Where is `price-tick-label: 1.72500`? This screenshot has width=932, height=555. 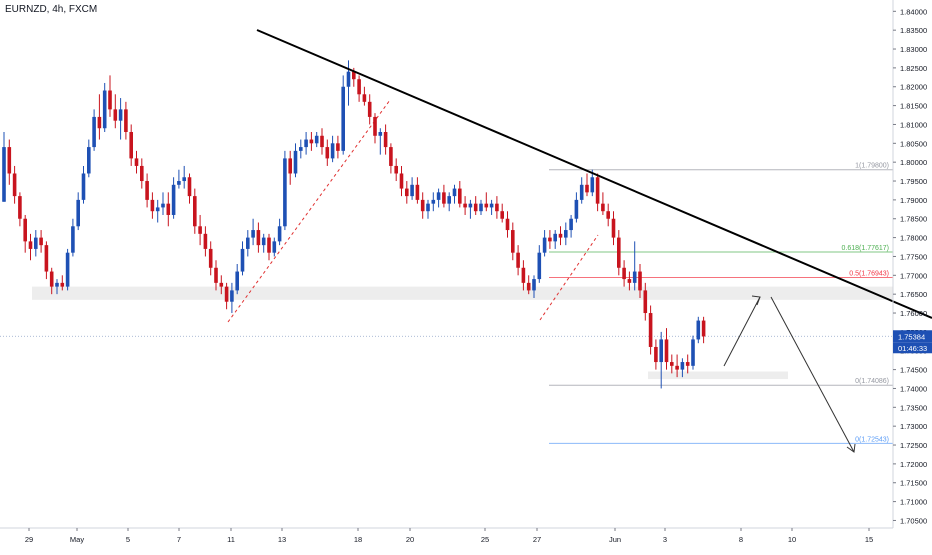 price-tick-label: 1.72500 is located at coordinates (913, 445).